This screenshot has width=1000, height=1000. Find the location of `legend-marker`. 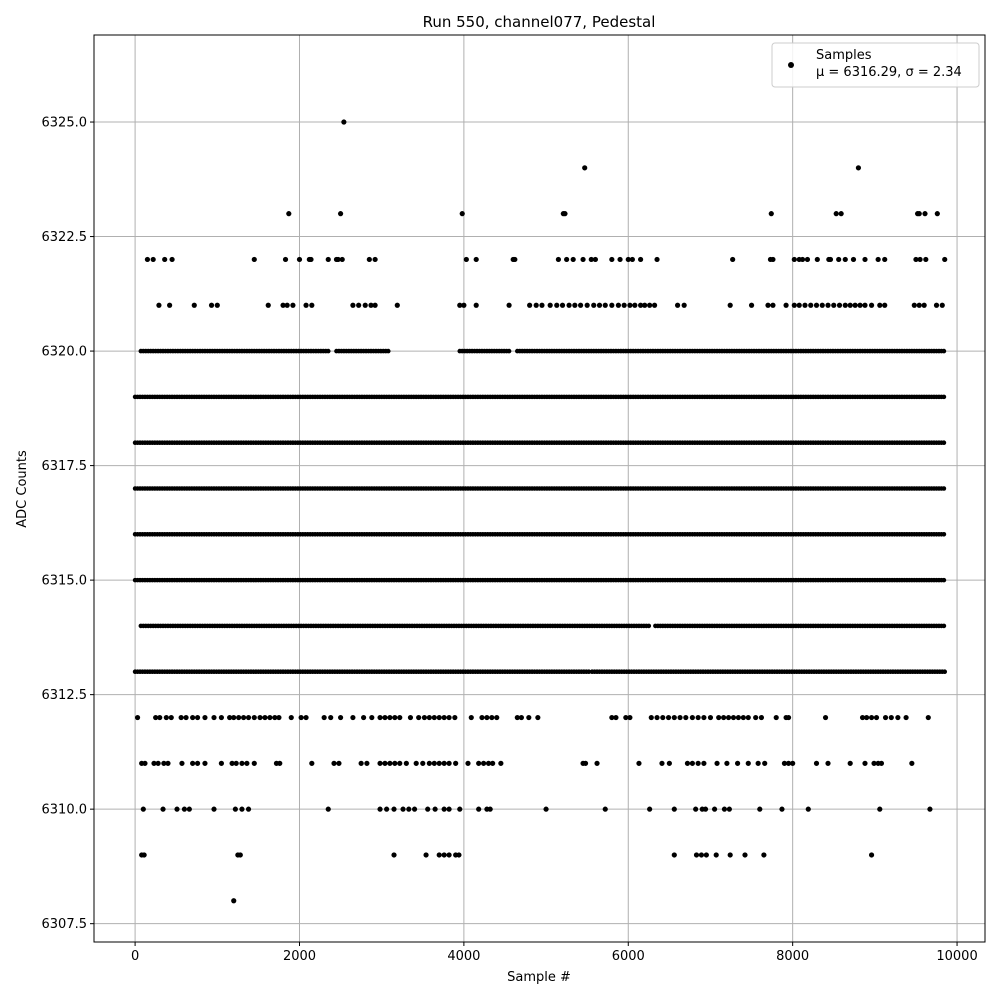

legend-marker is located at coordinates (791, 65).